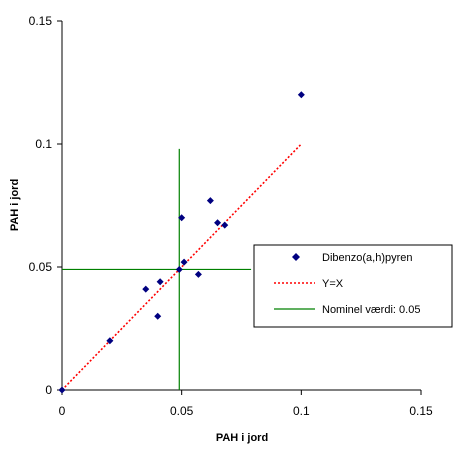 This screenshot has height=451, width=461. I want to click on y-tick-label: 0.05, so click(41, 267).